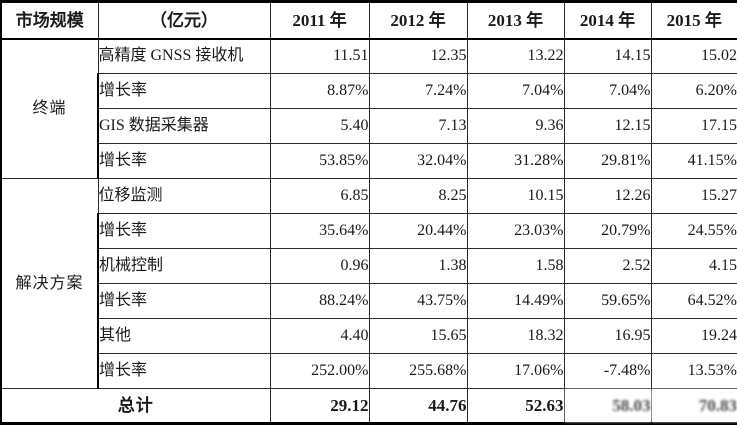 The height and width of the screenshot is (425, 737). What do you see at coordinates (515, 126) in the screenshot?
I see `value-cell: 9.36` at bounding box center [515, 126].